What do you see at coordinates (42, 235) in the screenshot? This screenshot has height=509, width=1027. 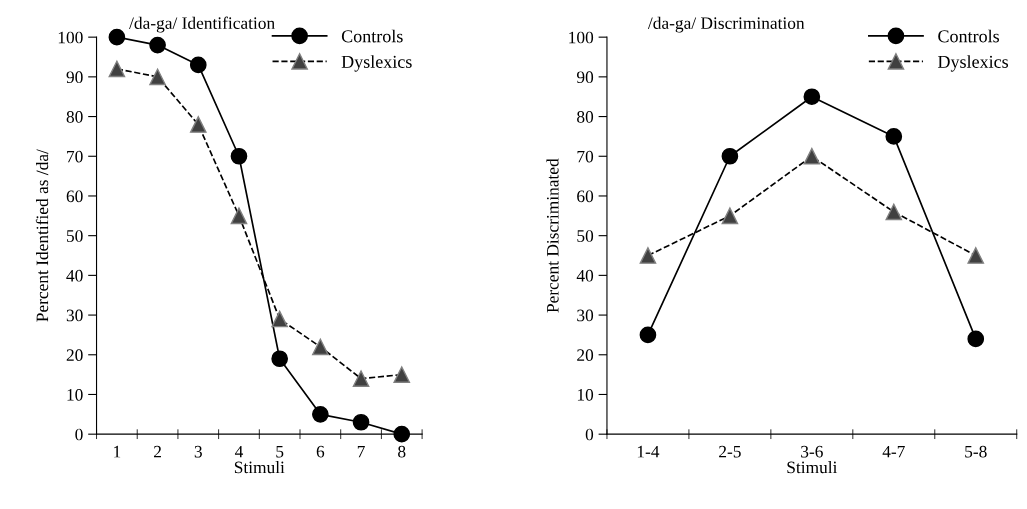 I see `y-axis-title: Percent Identified as /da/` at bounding box center [42, 235].